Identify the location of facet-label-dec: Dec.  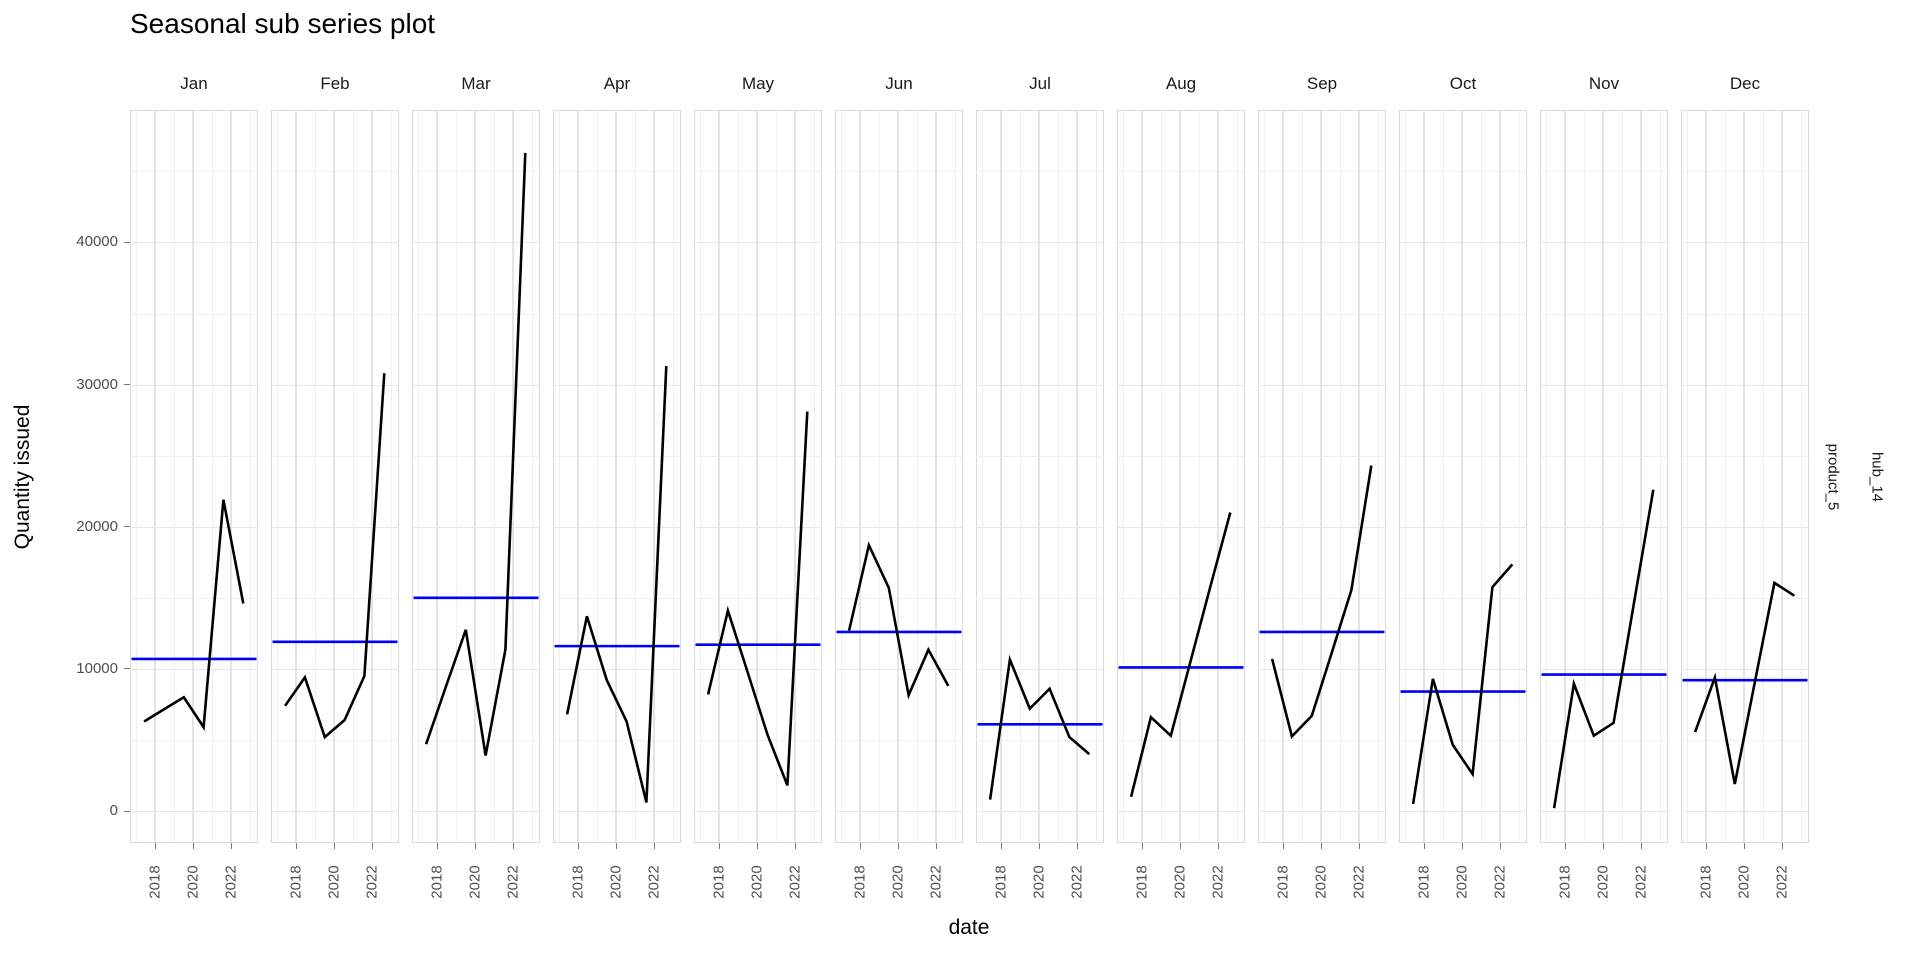
(1745, 83).